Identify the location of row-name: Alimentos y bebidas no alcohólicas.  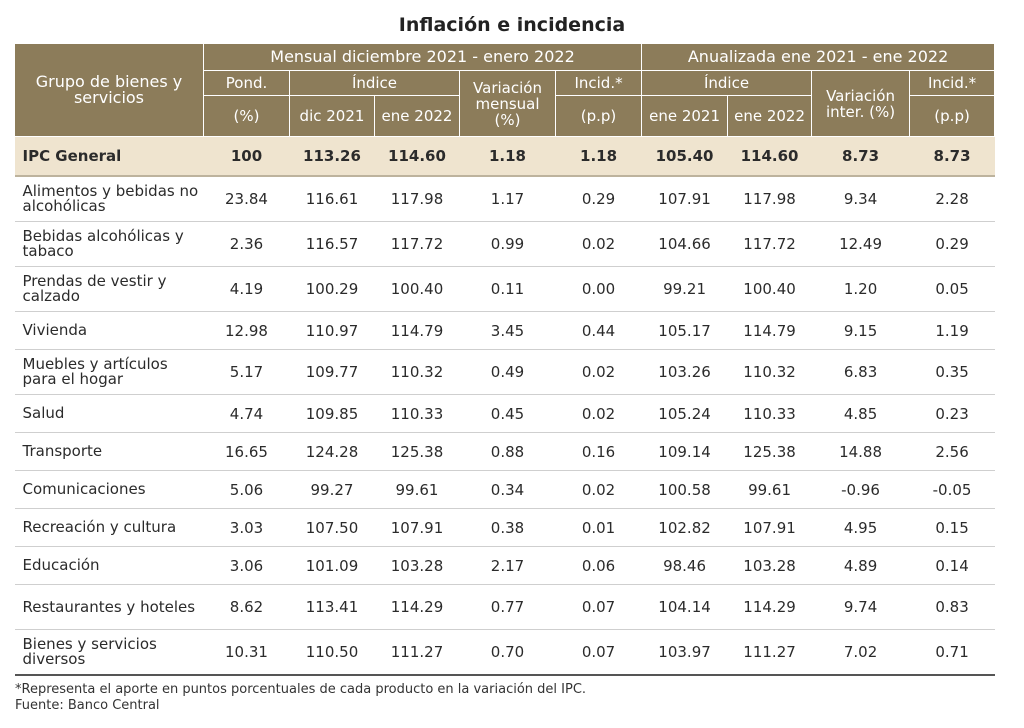
(109, 199).